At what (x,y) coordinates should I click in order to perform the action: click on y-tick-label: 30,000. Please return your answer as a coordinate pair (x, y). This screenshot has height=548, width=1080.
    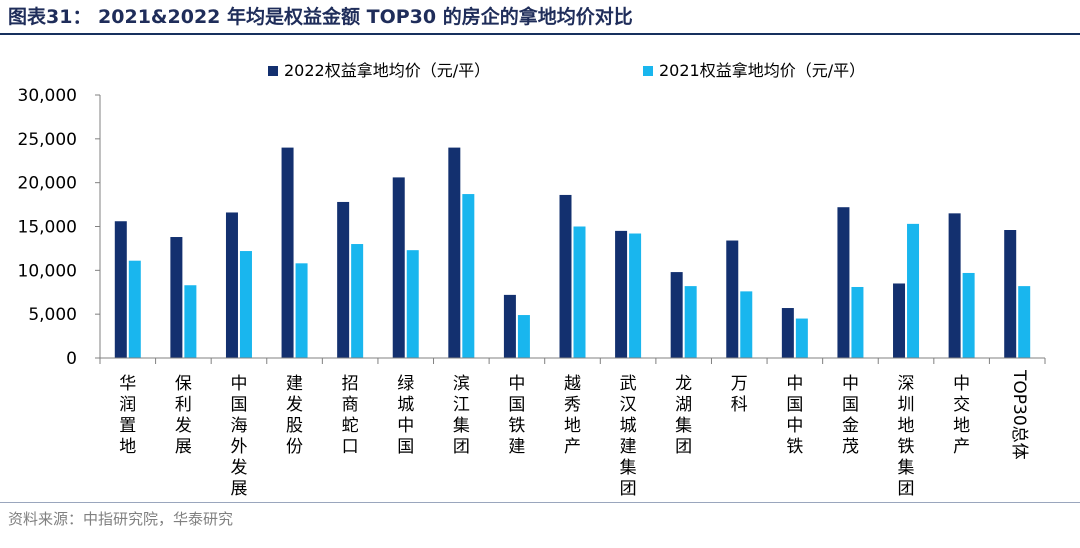
    Looking at the image, I should click on (47, 96).